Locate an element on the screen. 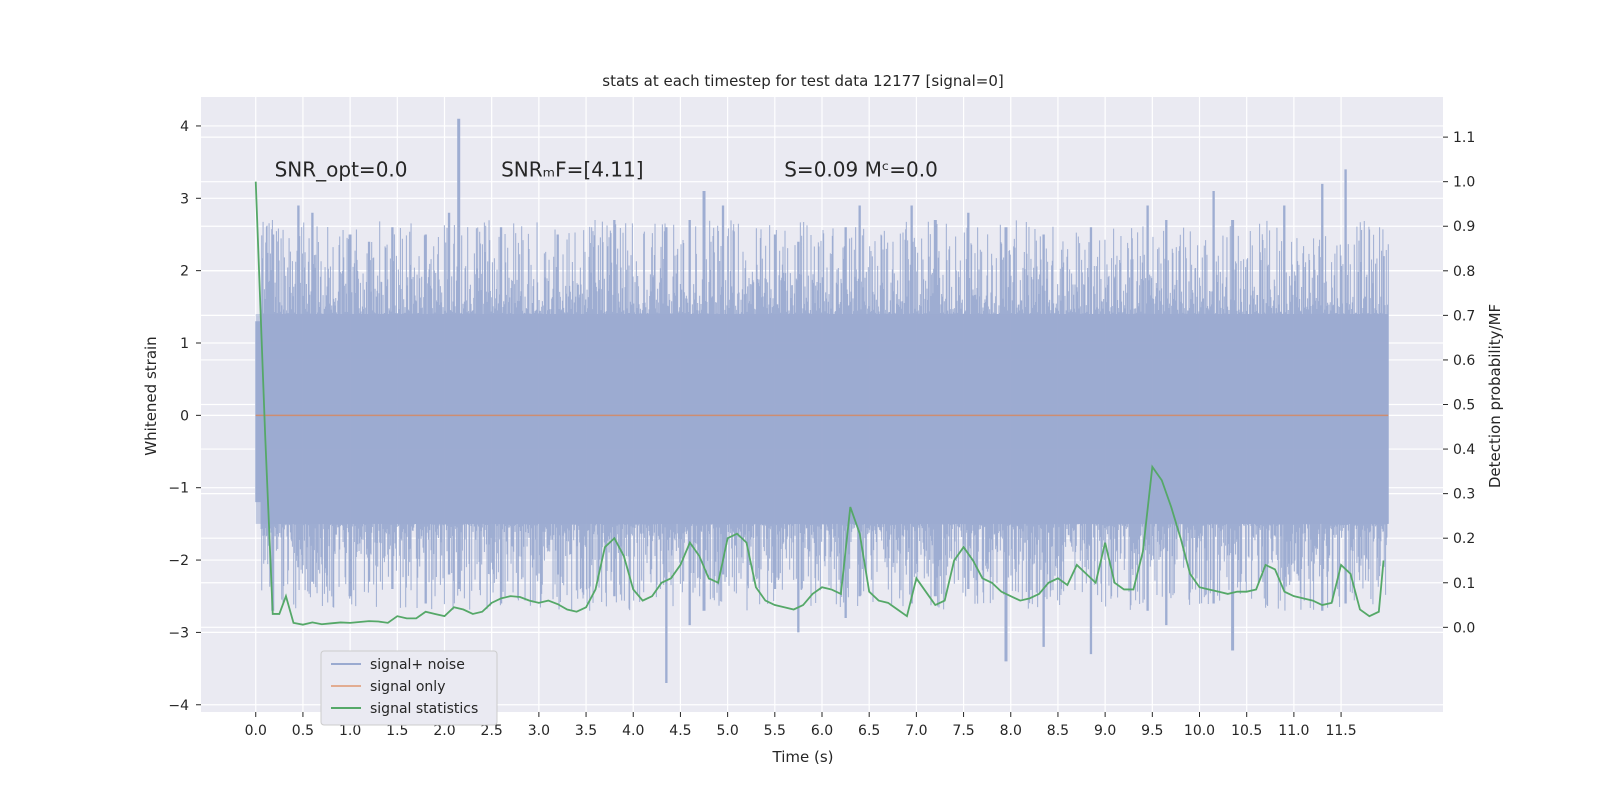  annotation-0: SNR_opt=0.0 is located at coordinates (341, 170).